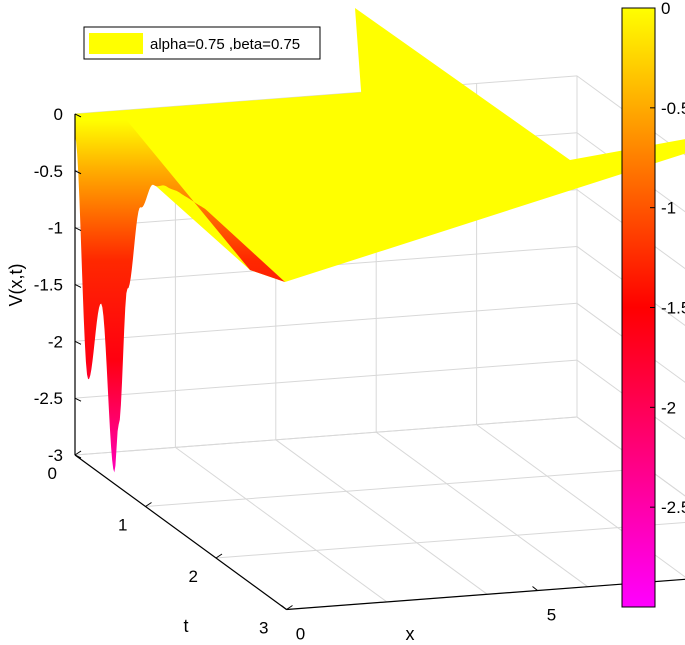 The height and width of the screenshot is (645, 685). I want to click on colorbar-tick-label: -2.5, so click(673, 507).